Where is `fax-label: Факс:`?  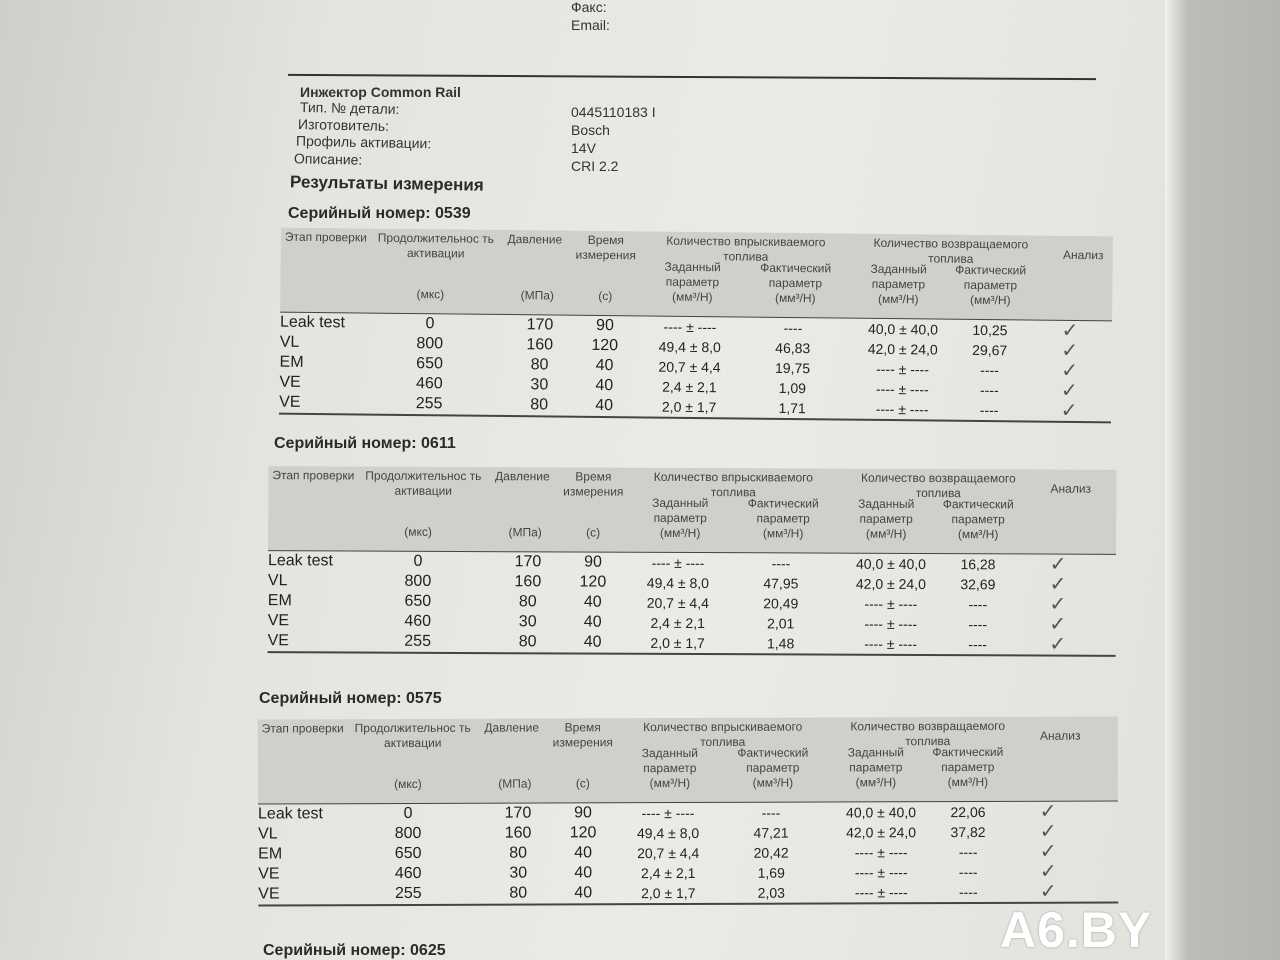
fax-label: Факс: is located at coordinates (589, 7).